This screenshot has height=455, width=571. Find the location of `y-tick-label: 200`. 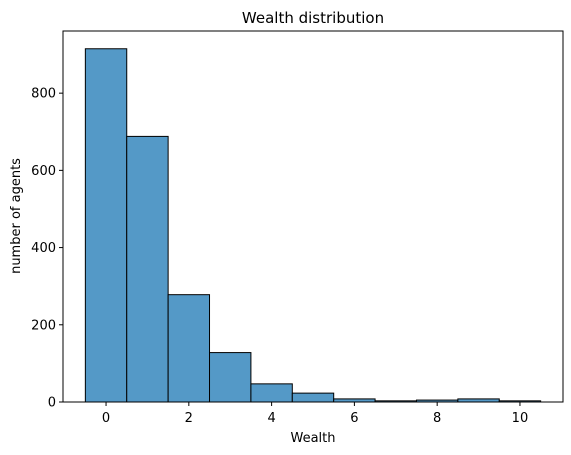

y-tick-label: 200 is located at coordinates (43, 325).